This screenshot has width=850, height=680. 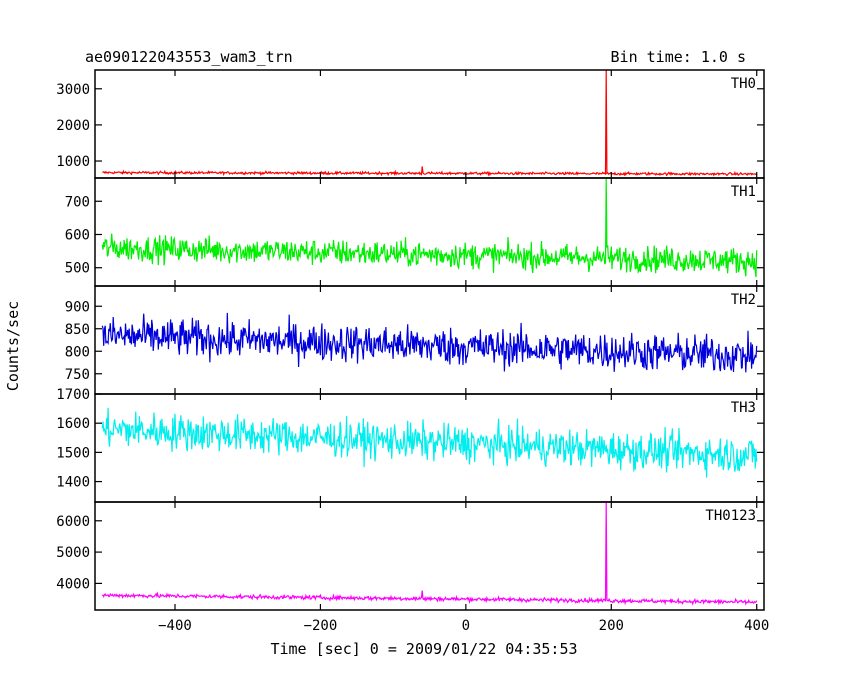 I want to click on panel-th1-label: TH1, so click(x=743, y=192).